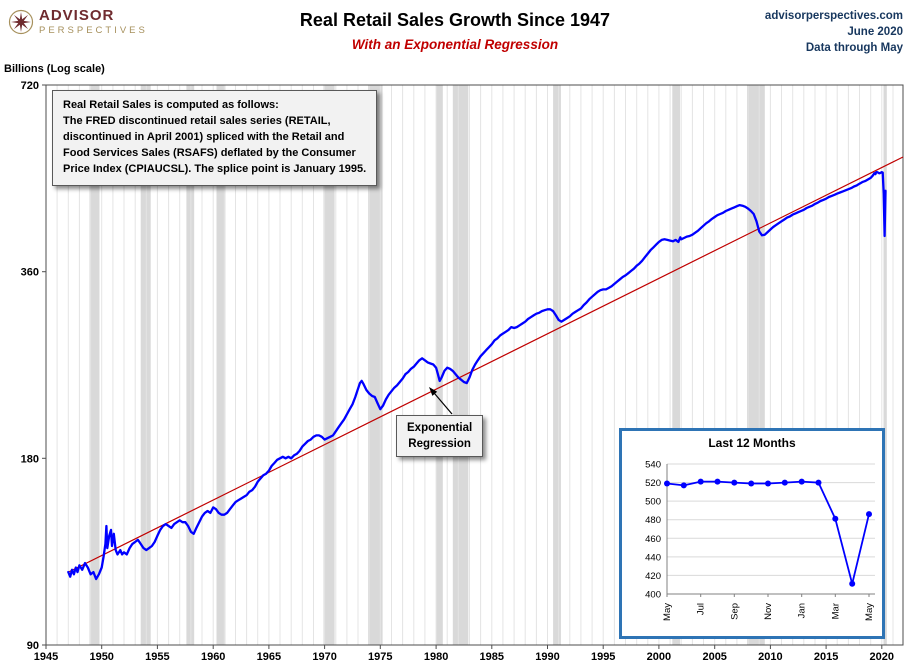  What do you see at coordinates (30, 86) in the screenshot?
I see `y-tick-label: 720` at bounding box center [30, 86].